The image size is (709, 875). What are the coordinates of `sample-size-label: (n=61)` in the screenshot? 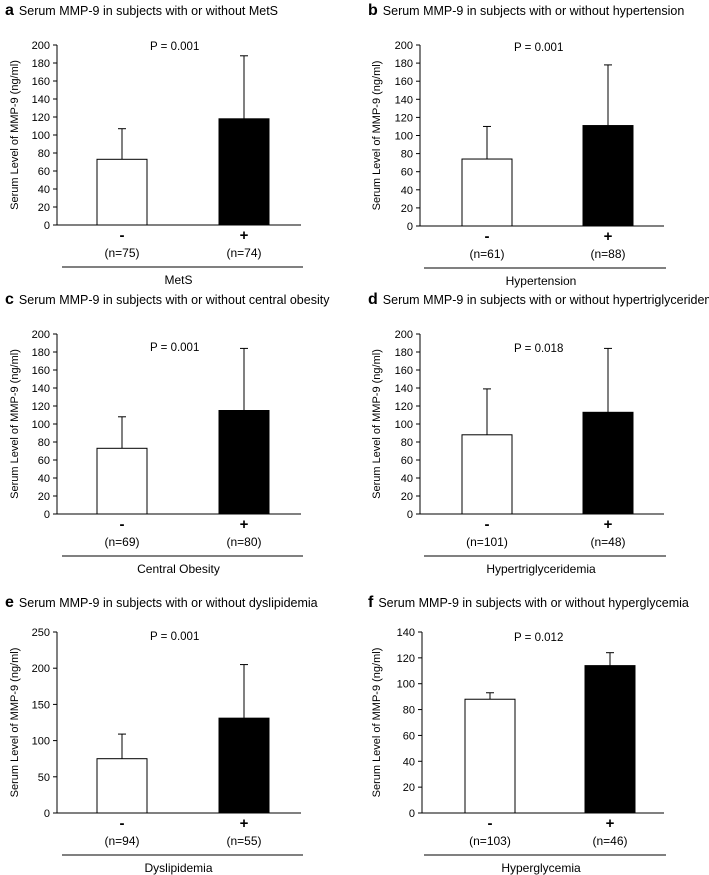 It's located at (486, 254).